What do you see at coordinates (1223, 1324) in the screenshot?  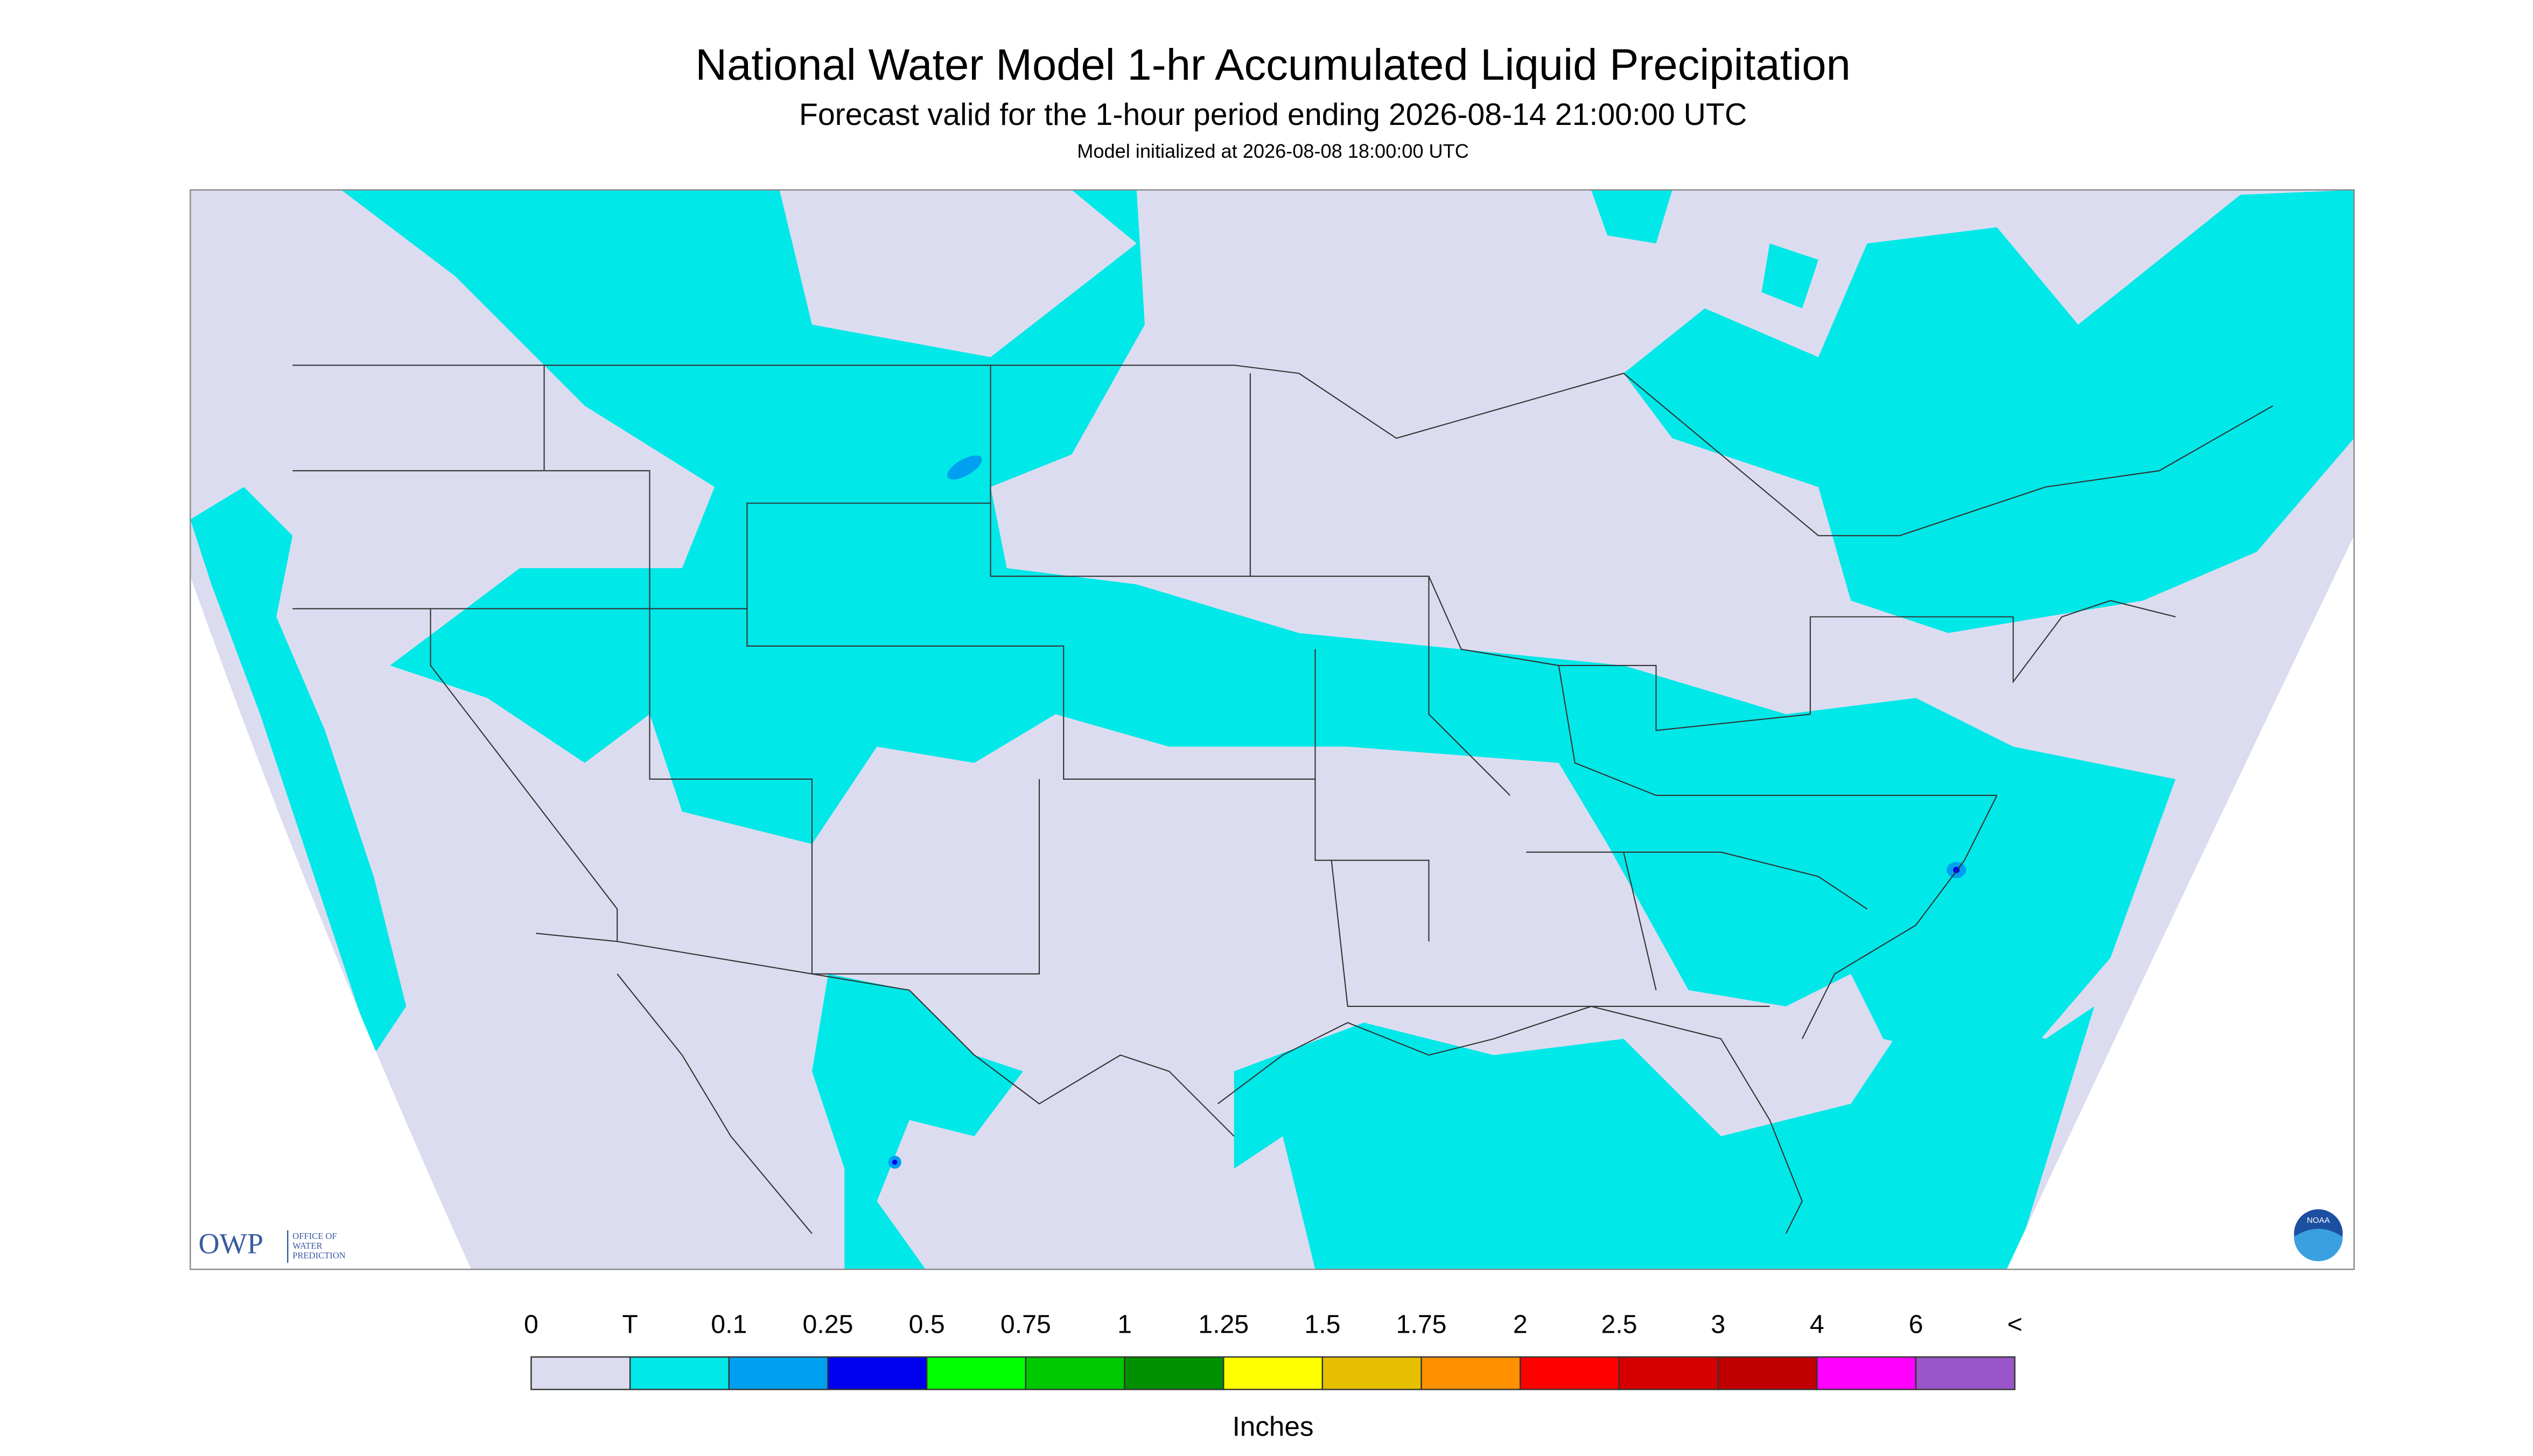 I see `legend-label: 1.25` at bounding box center [1223, 1324].